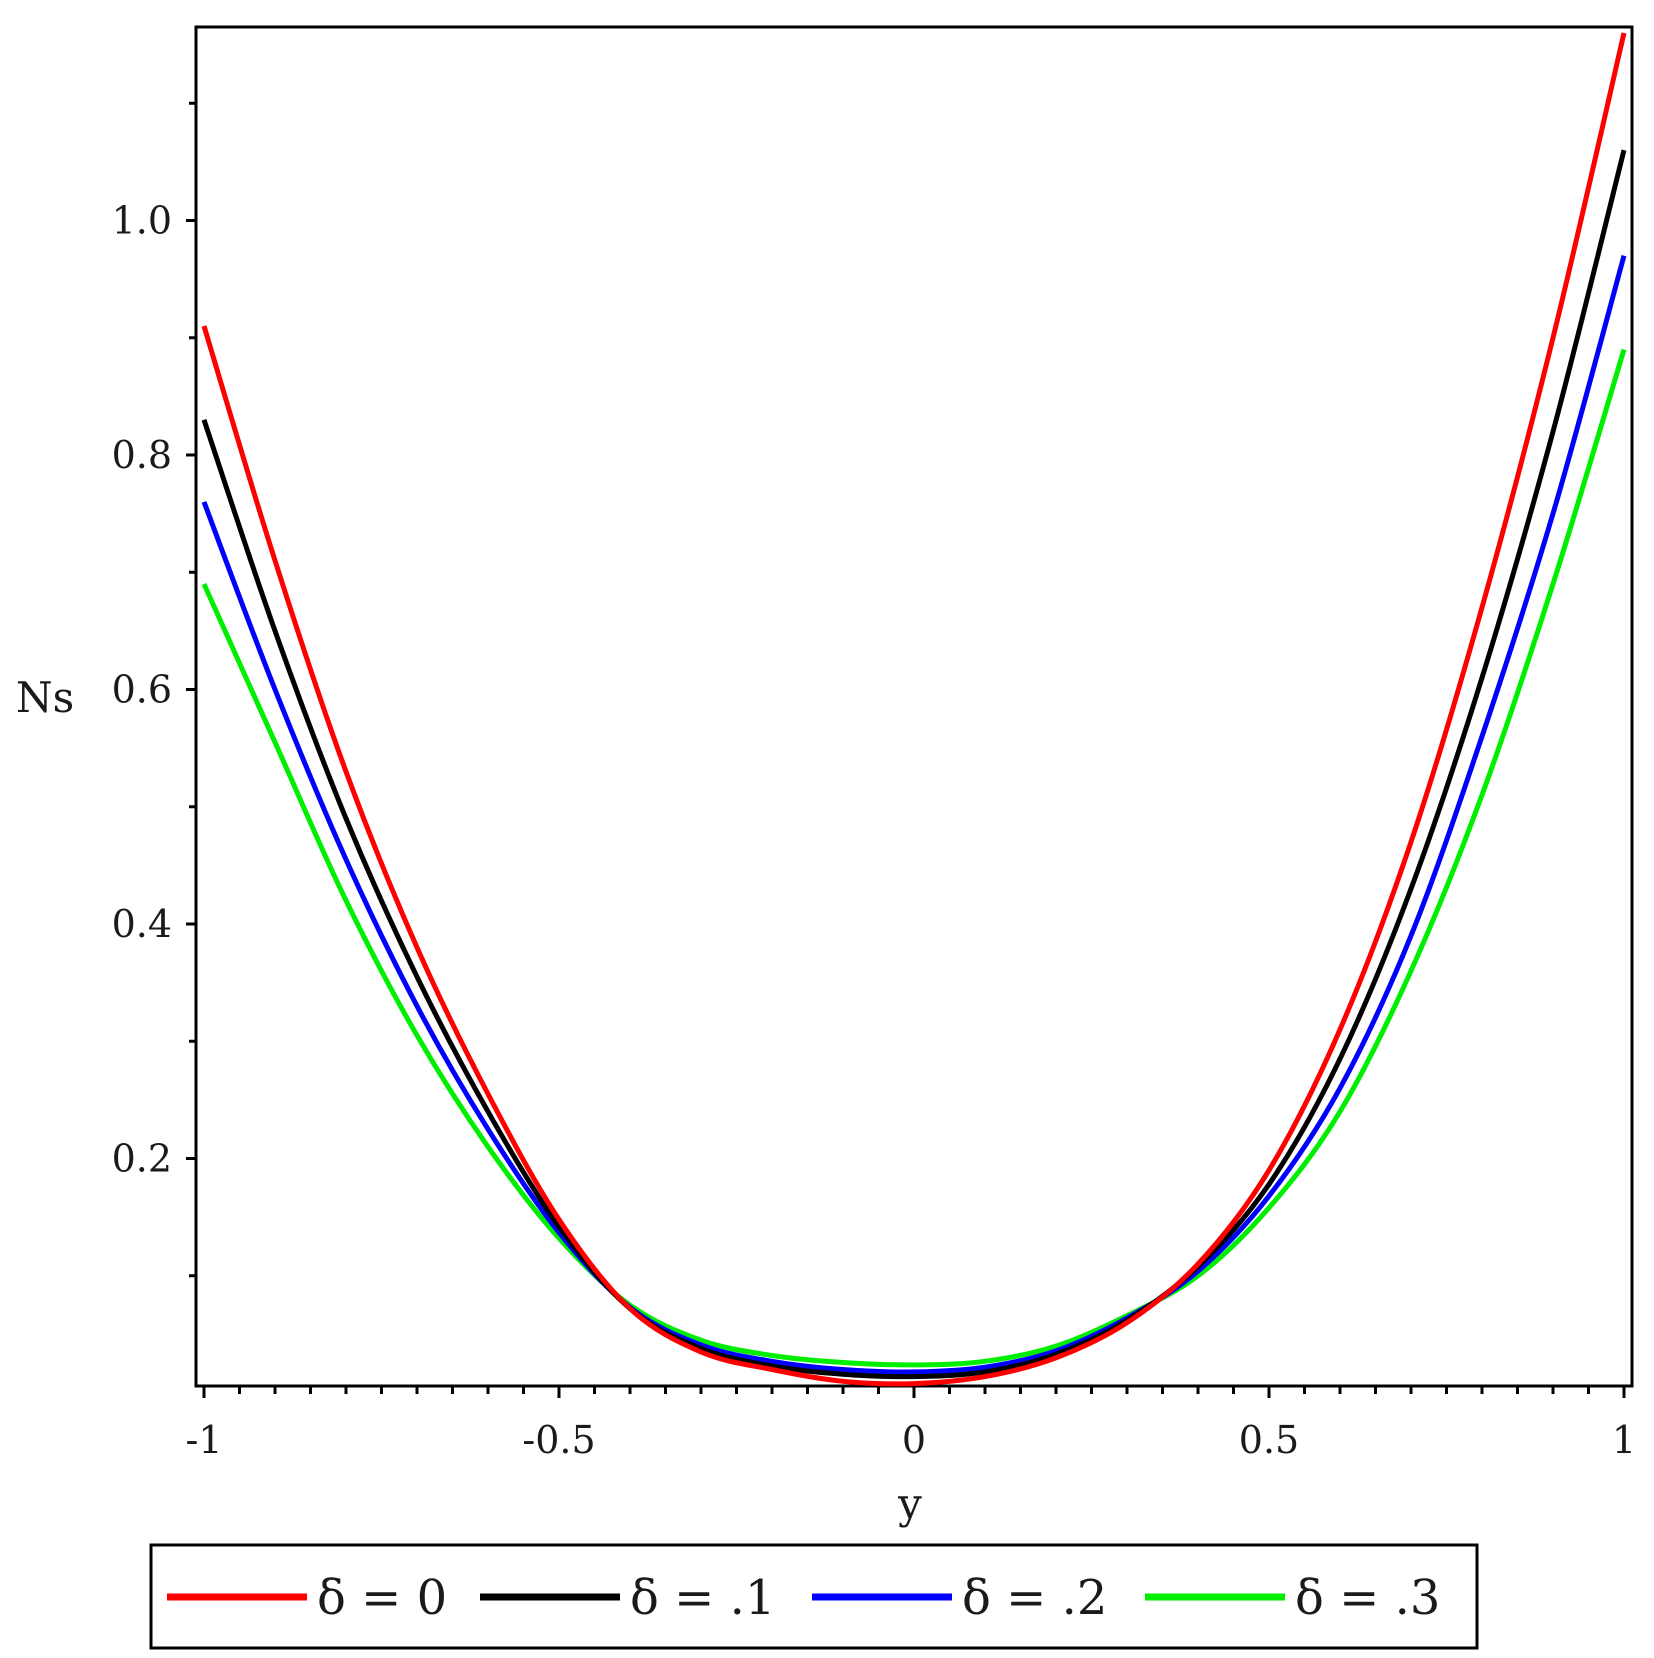  What do you see at coordinates (558, 1440) in the screenshot?
I see `x-tick-label: -0.5` at bounding box center [558, 1440].